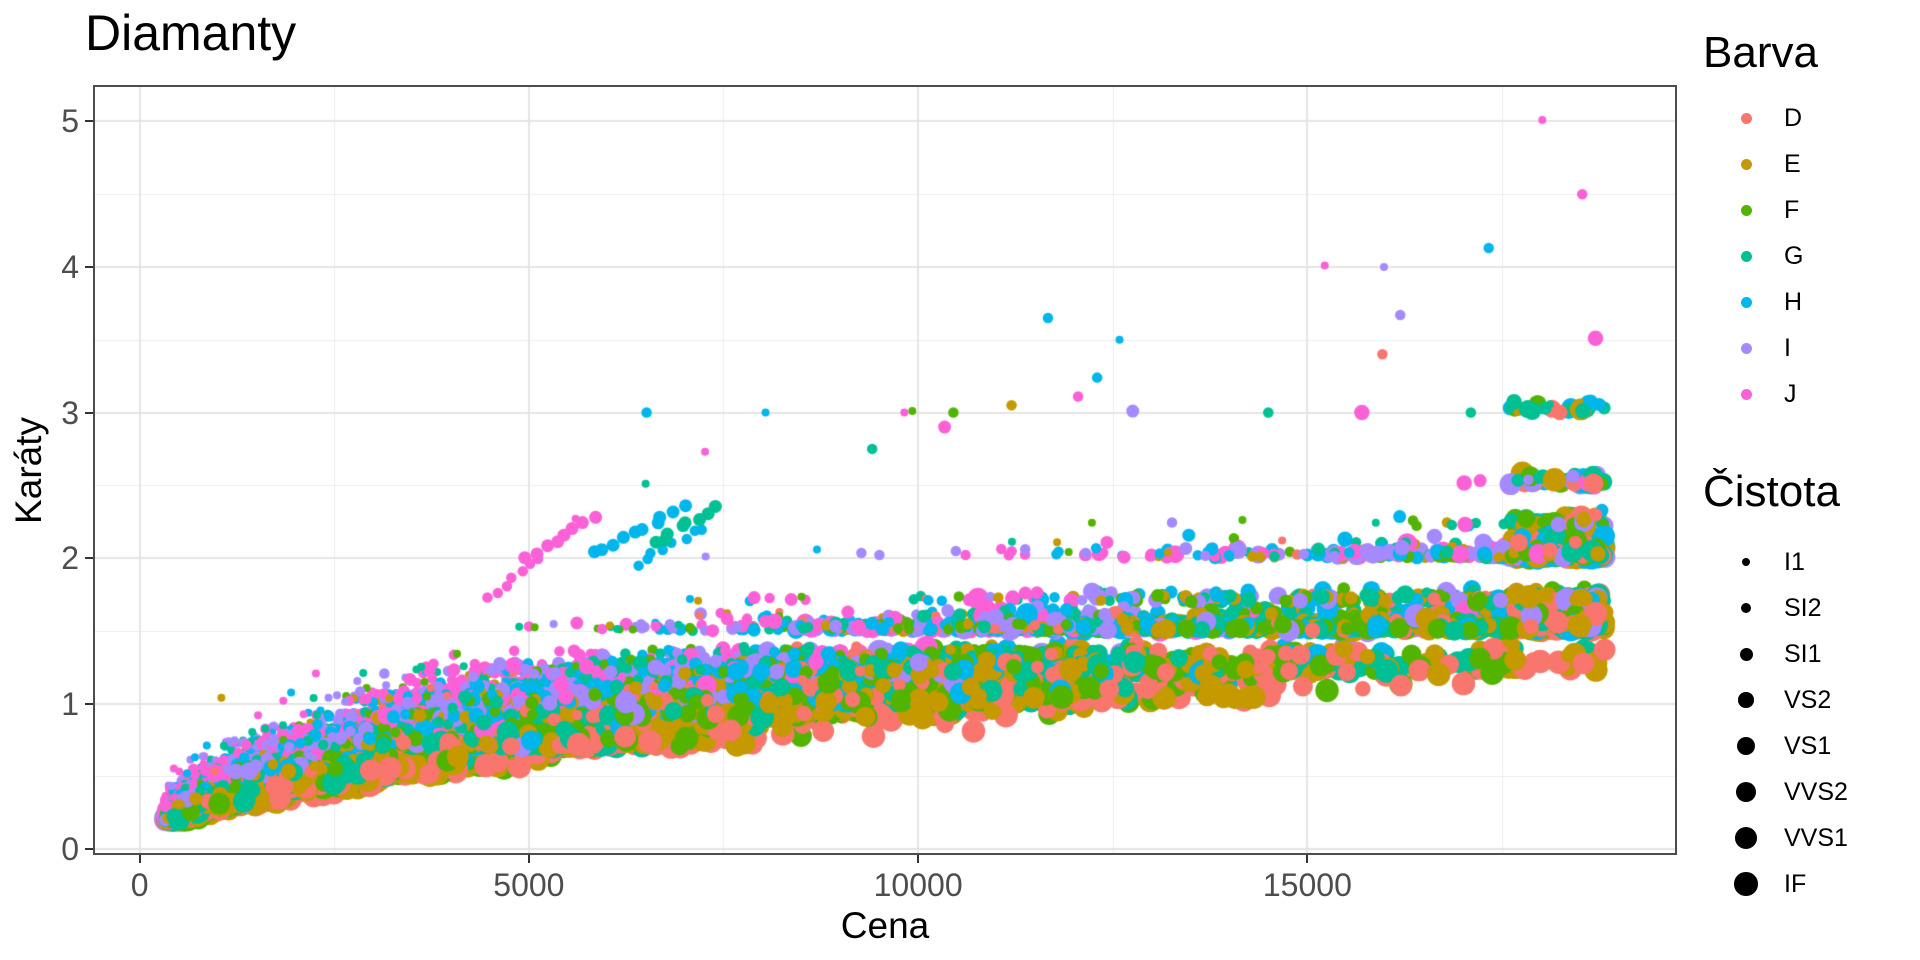 Image resolution: width=1920 pixels, height=960 pixels. I want to click on x-tick-label: 0, so click(139, 885).